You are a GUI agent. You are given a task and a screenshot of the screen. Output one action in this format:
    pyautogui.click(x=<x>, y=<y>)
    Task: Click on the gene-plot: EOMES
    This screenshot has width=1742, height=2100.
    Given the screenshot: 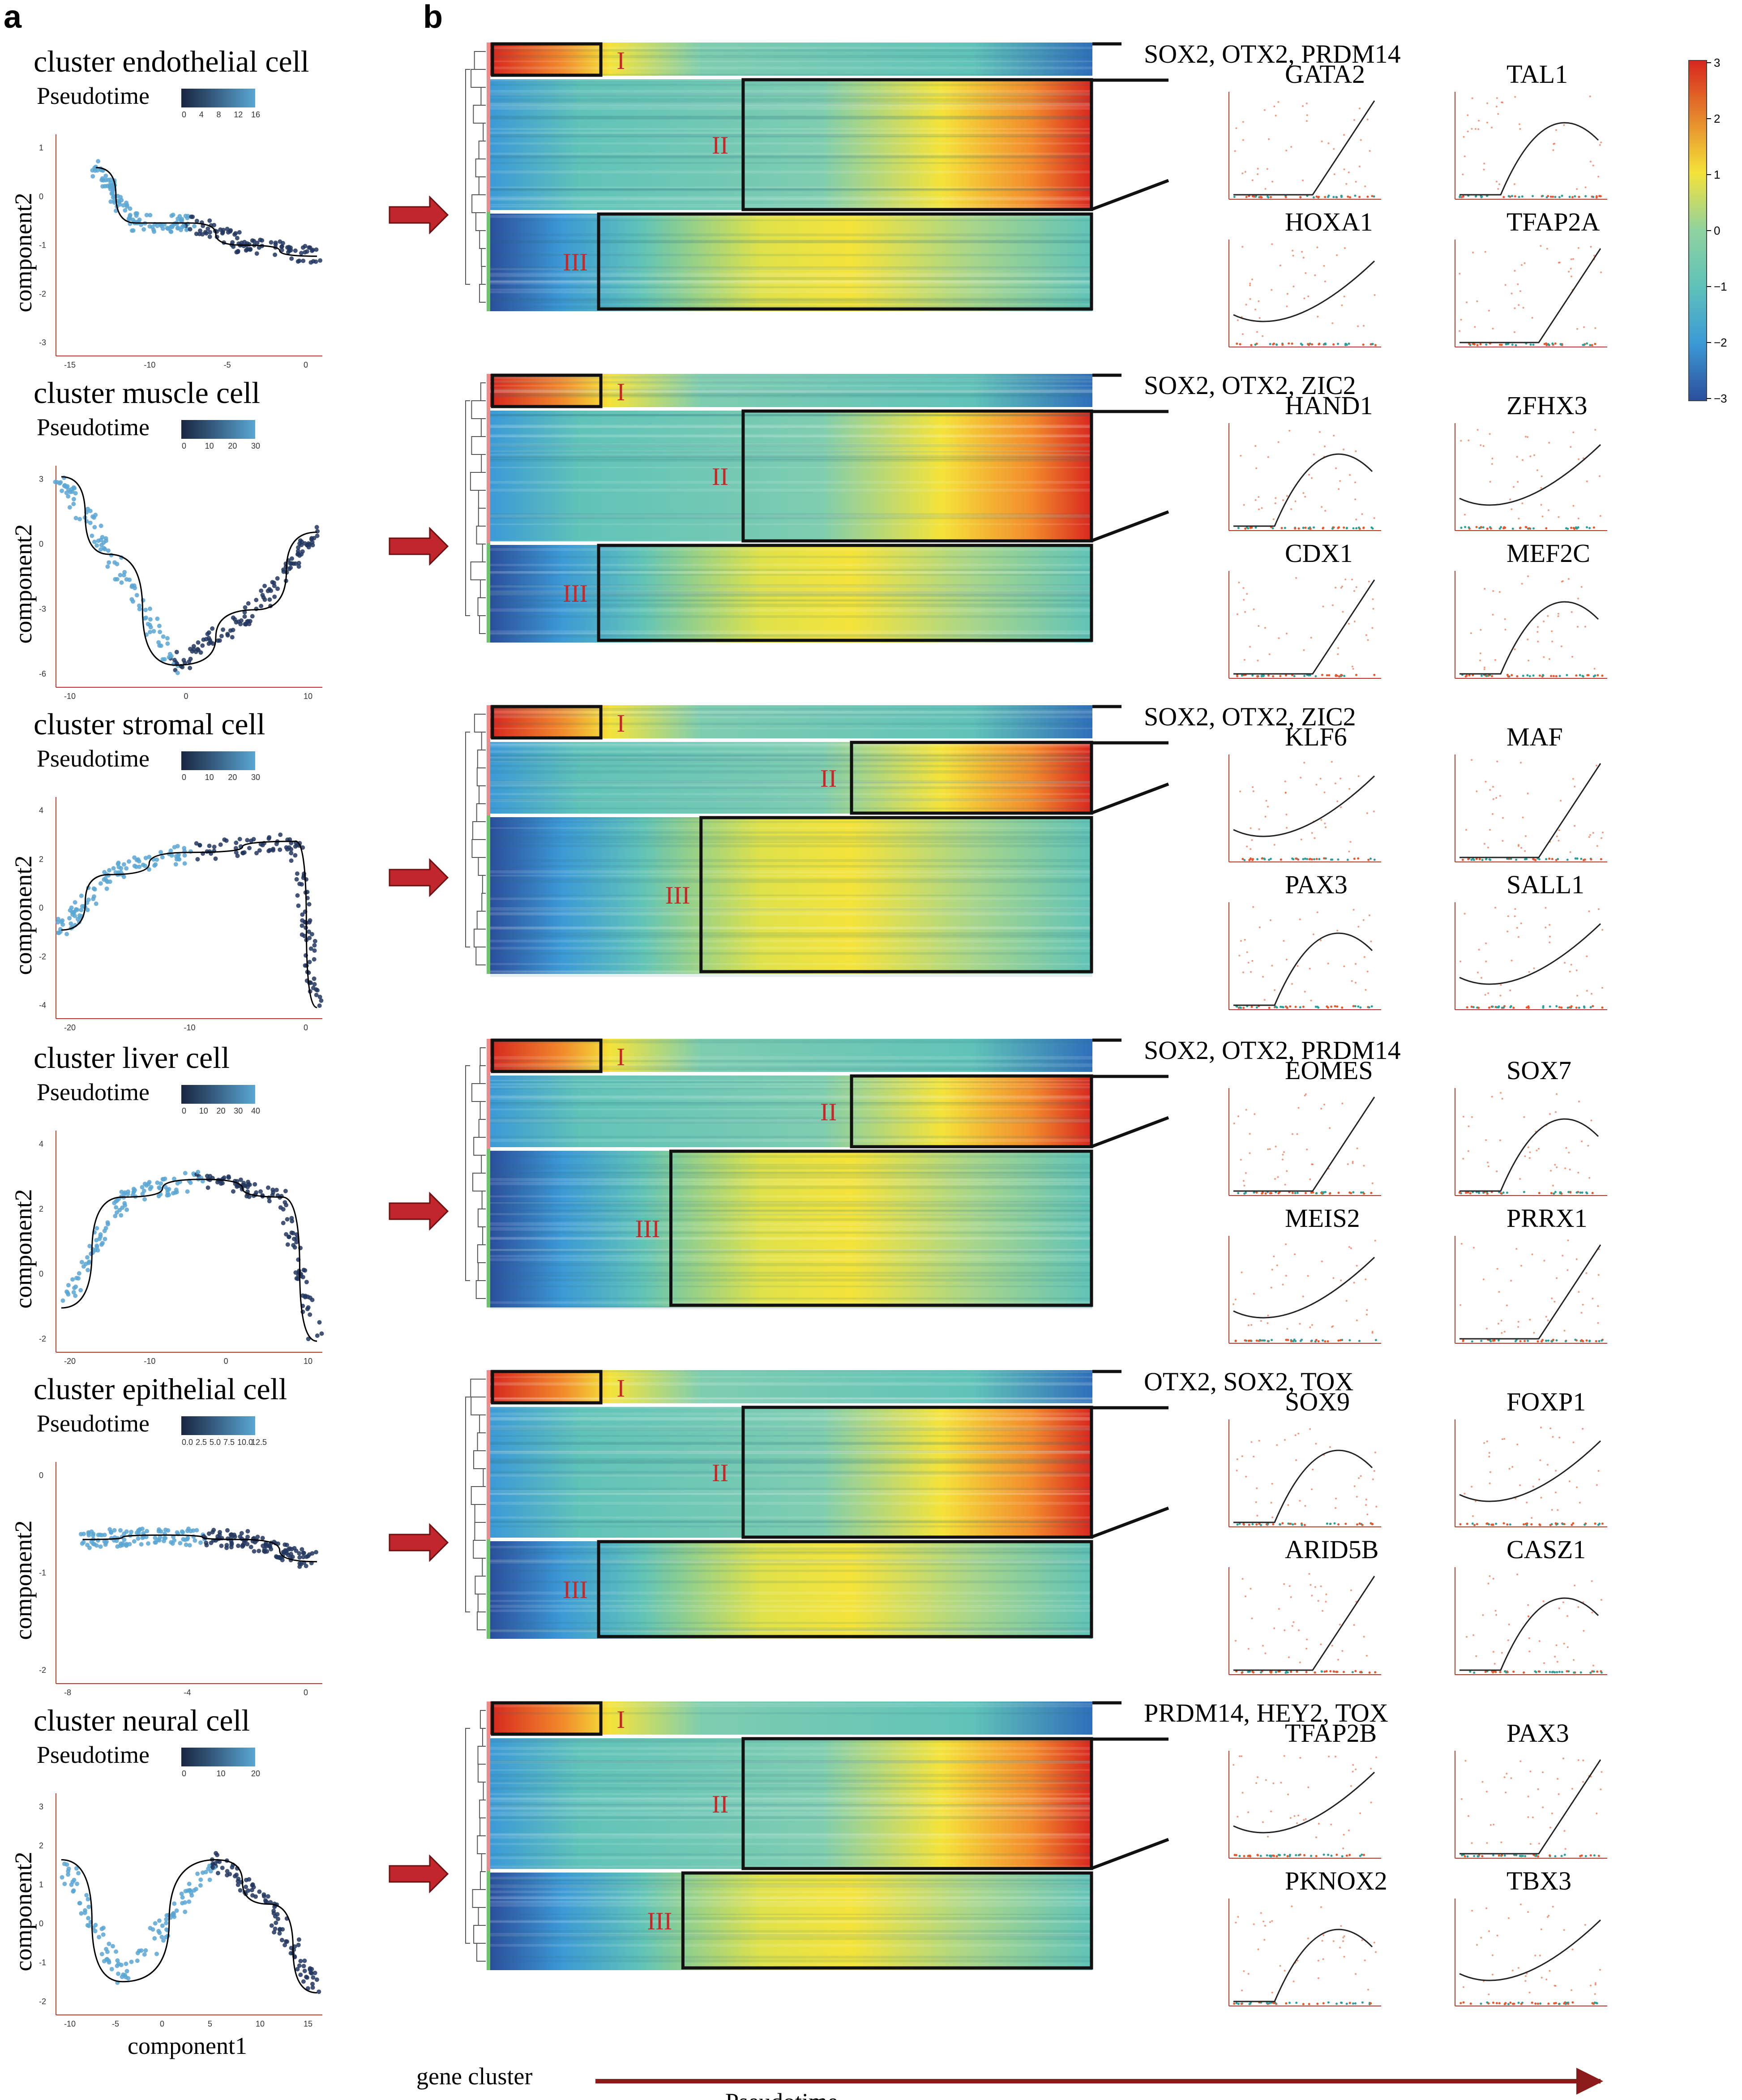 What is the action you would take?
    pyautogui.click(x=1304, y=1126)
    